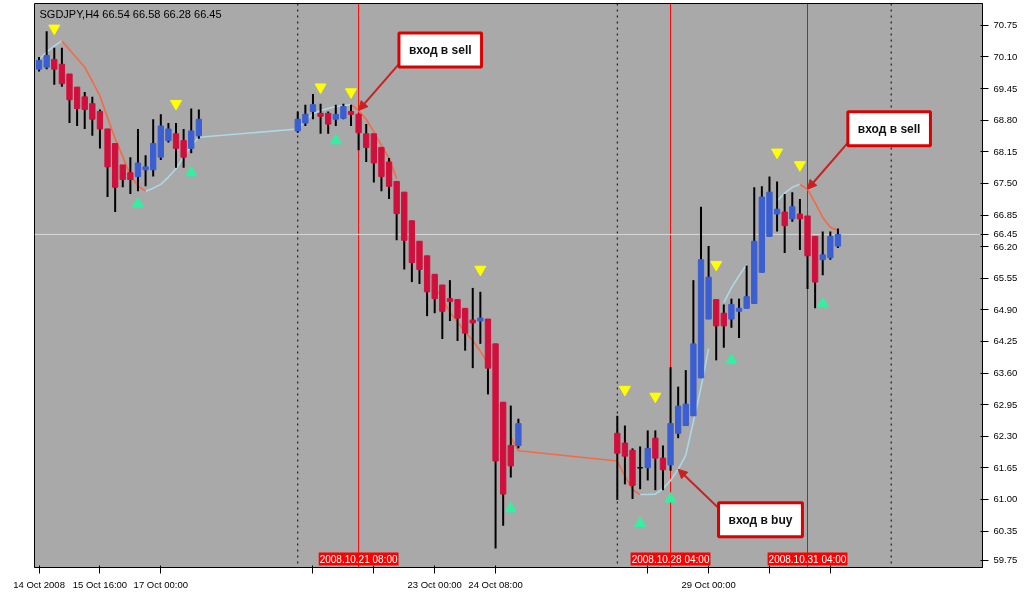 Image resolution: width=1024 pixels, height=596 pixels. Describe the element at coordinates (1005, 278) in the screenshot. I see `y-tick-label: 65.55` at that location.